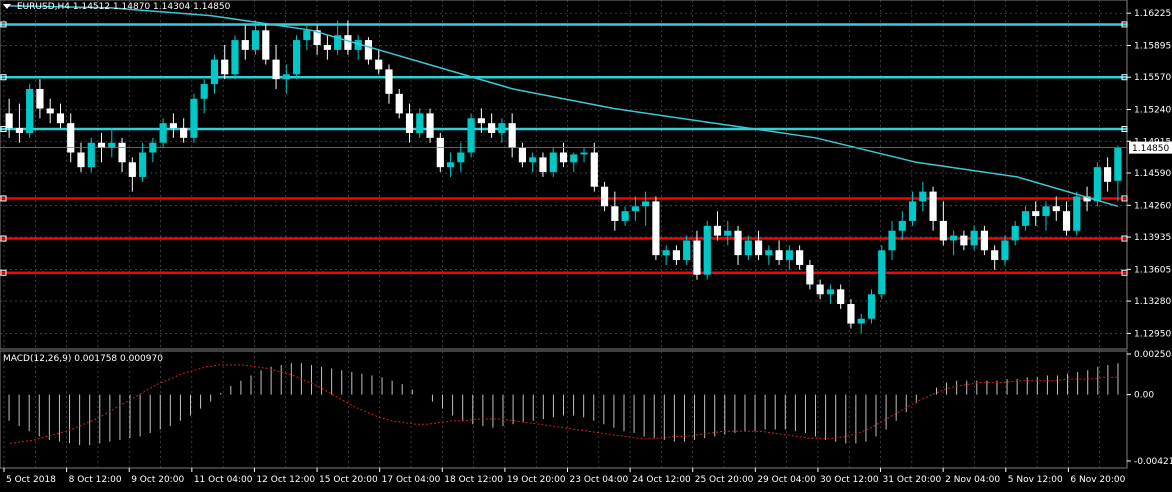 This screenshot has height=492, width=1172. What do you see at coordinates (1035, 480) in the screenshot?
I see `time-axis-label: 5 Nov 12:00` at bounding box center [1035, 480].